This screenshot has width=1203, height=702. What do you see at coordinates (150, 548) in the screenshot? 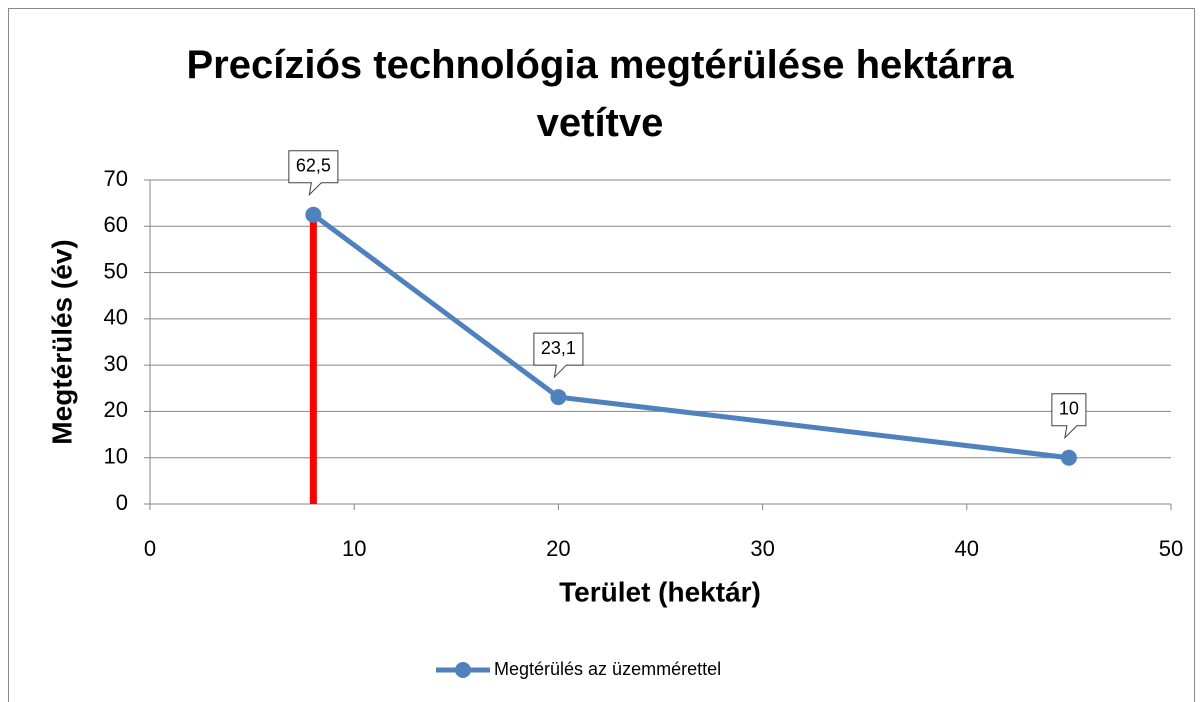
I see `x-tick-label: 0` at bounding box center [150, 548].